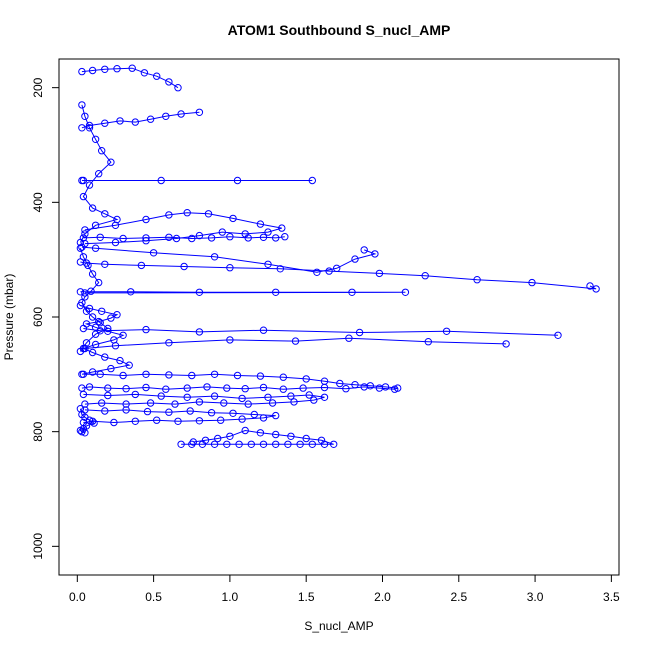  What do you see at coordinates (38, 87) in the screenshot?
I see `y-tick-label: 200` at bounding box center [38, 87].